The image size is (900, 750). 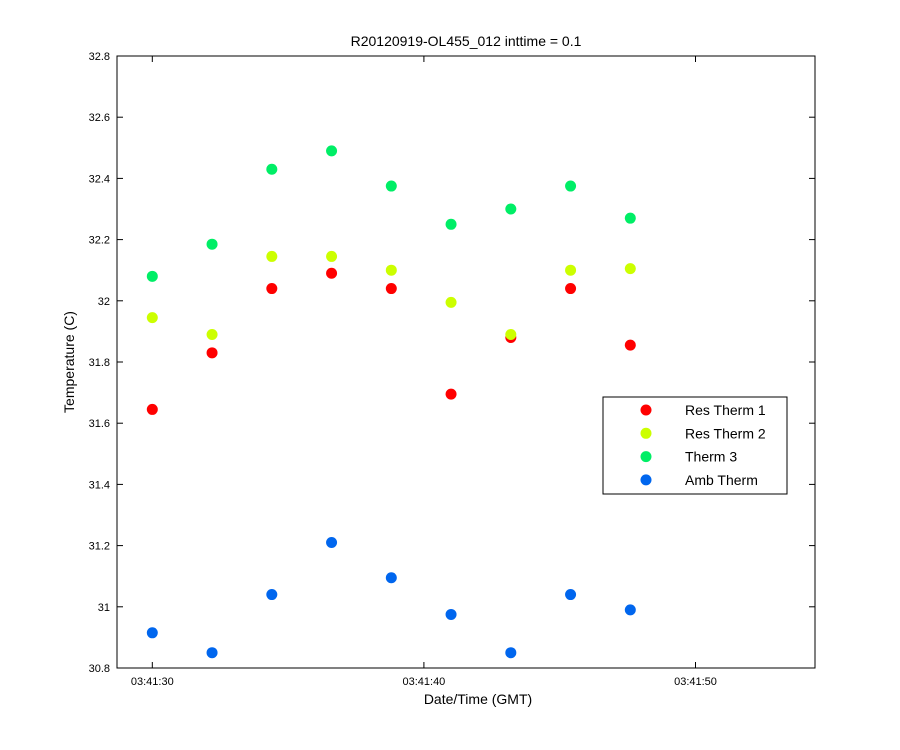 I want to click on x-tick-label: 03:41:40, so click(x=423, y=682).